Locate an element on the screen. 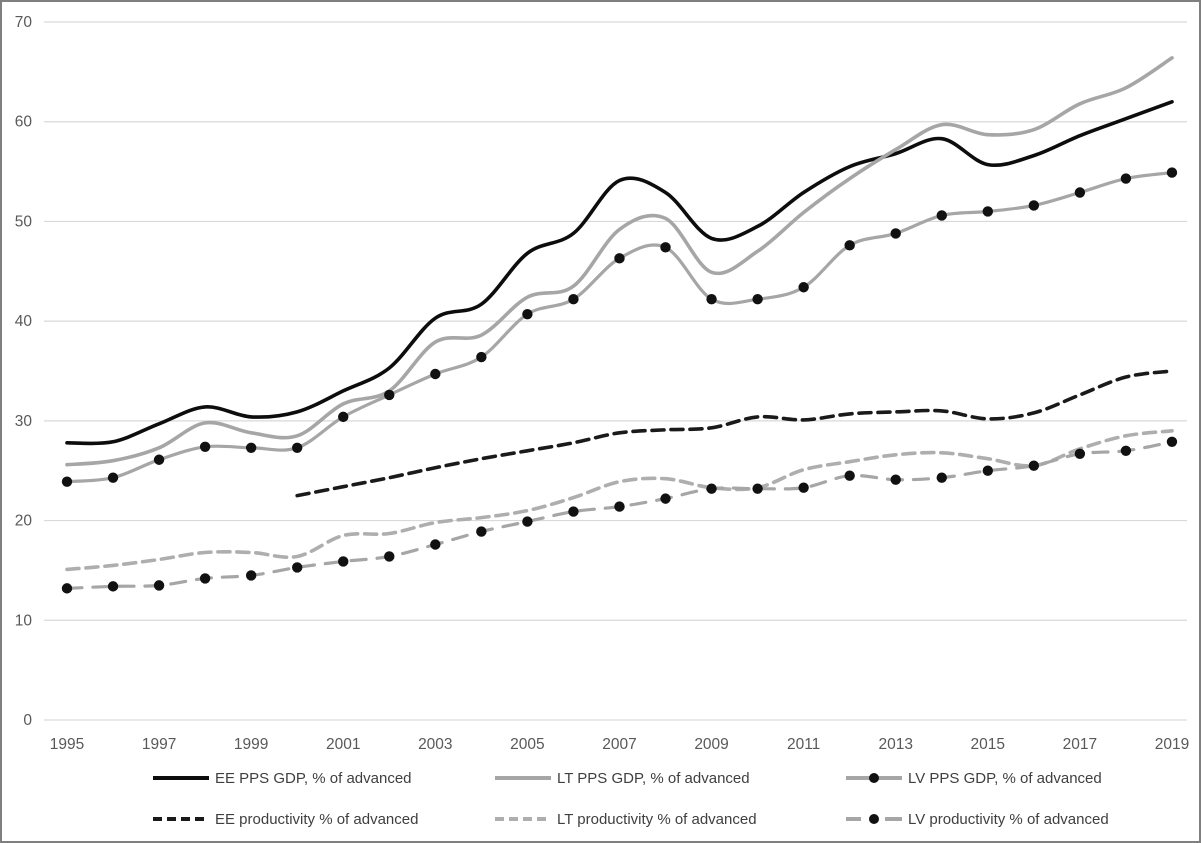 This screenshot has width=1201, height=843. marker-lv-pps-gdp-of-advanced-2001 is located at coordinates (343, 417).